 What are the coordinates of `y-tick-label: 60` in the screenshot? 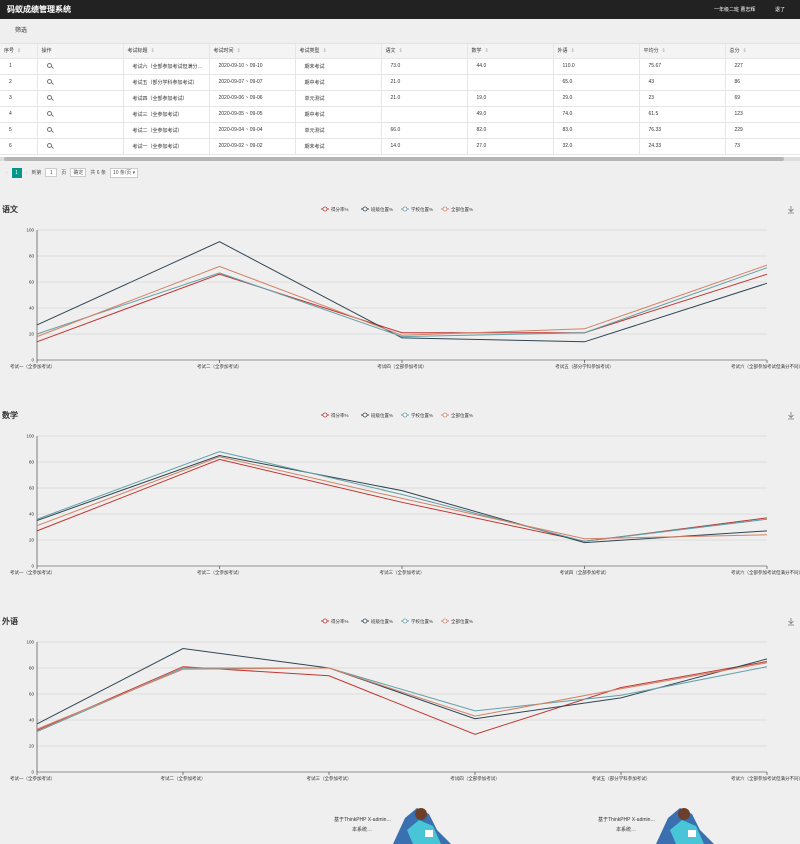 It's located at (32, 694).